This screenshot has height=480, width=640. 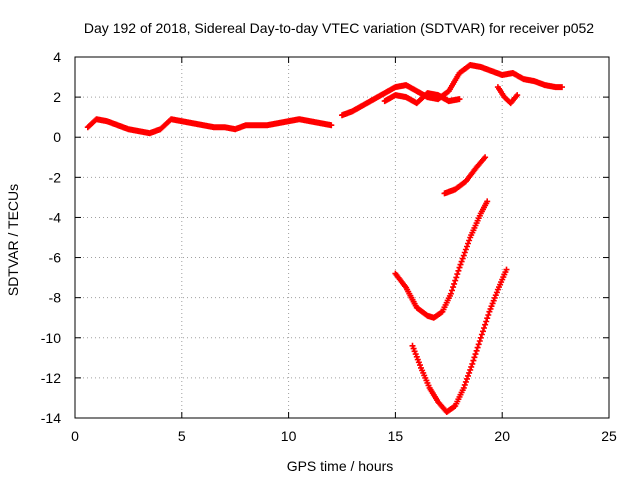 I want to click on y-tick-label: -2, so click(x=55, y=177).